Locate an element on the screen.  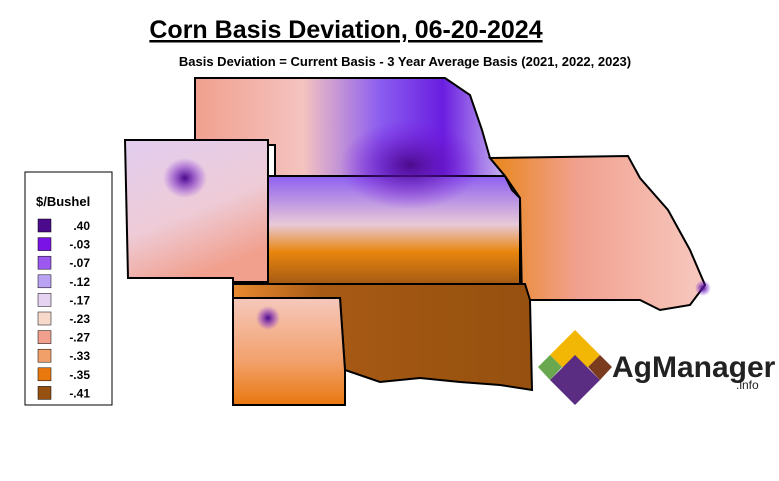
legend-box is located at coordinates (68, 288).